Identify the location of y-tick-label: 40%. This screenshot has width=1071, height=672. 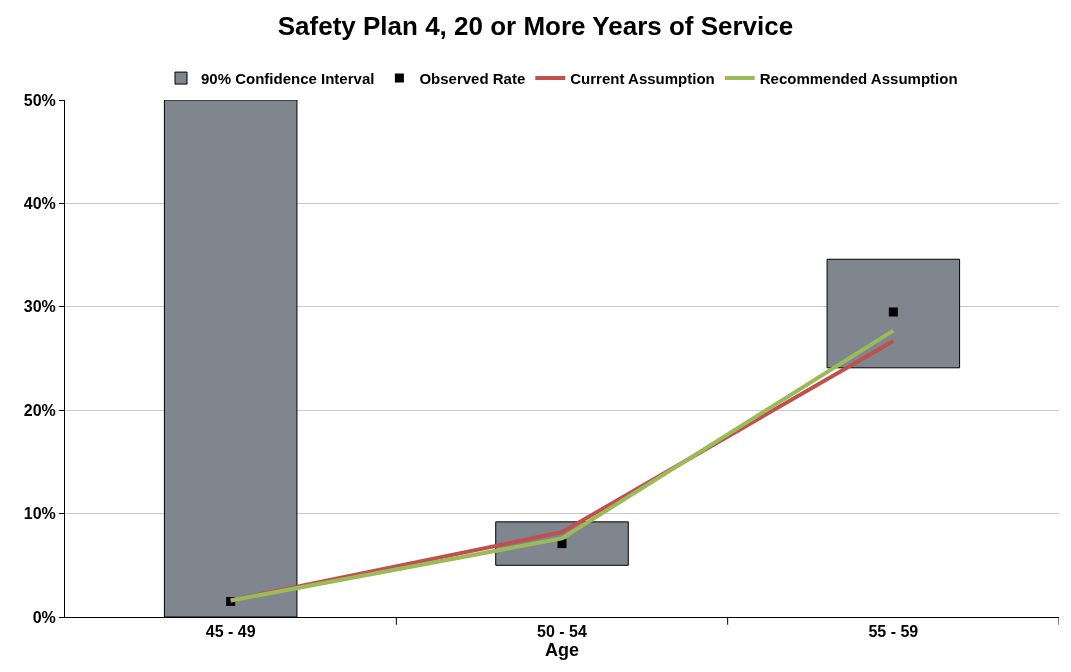
(39, 203).